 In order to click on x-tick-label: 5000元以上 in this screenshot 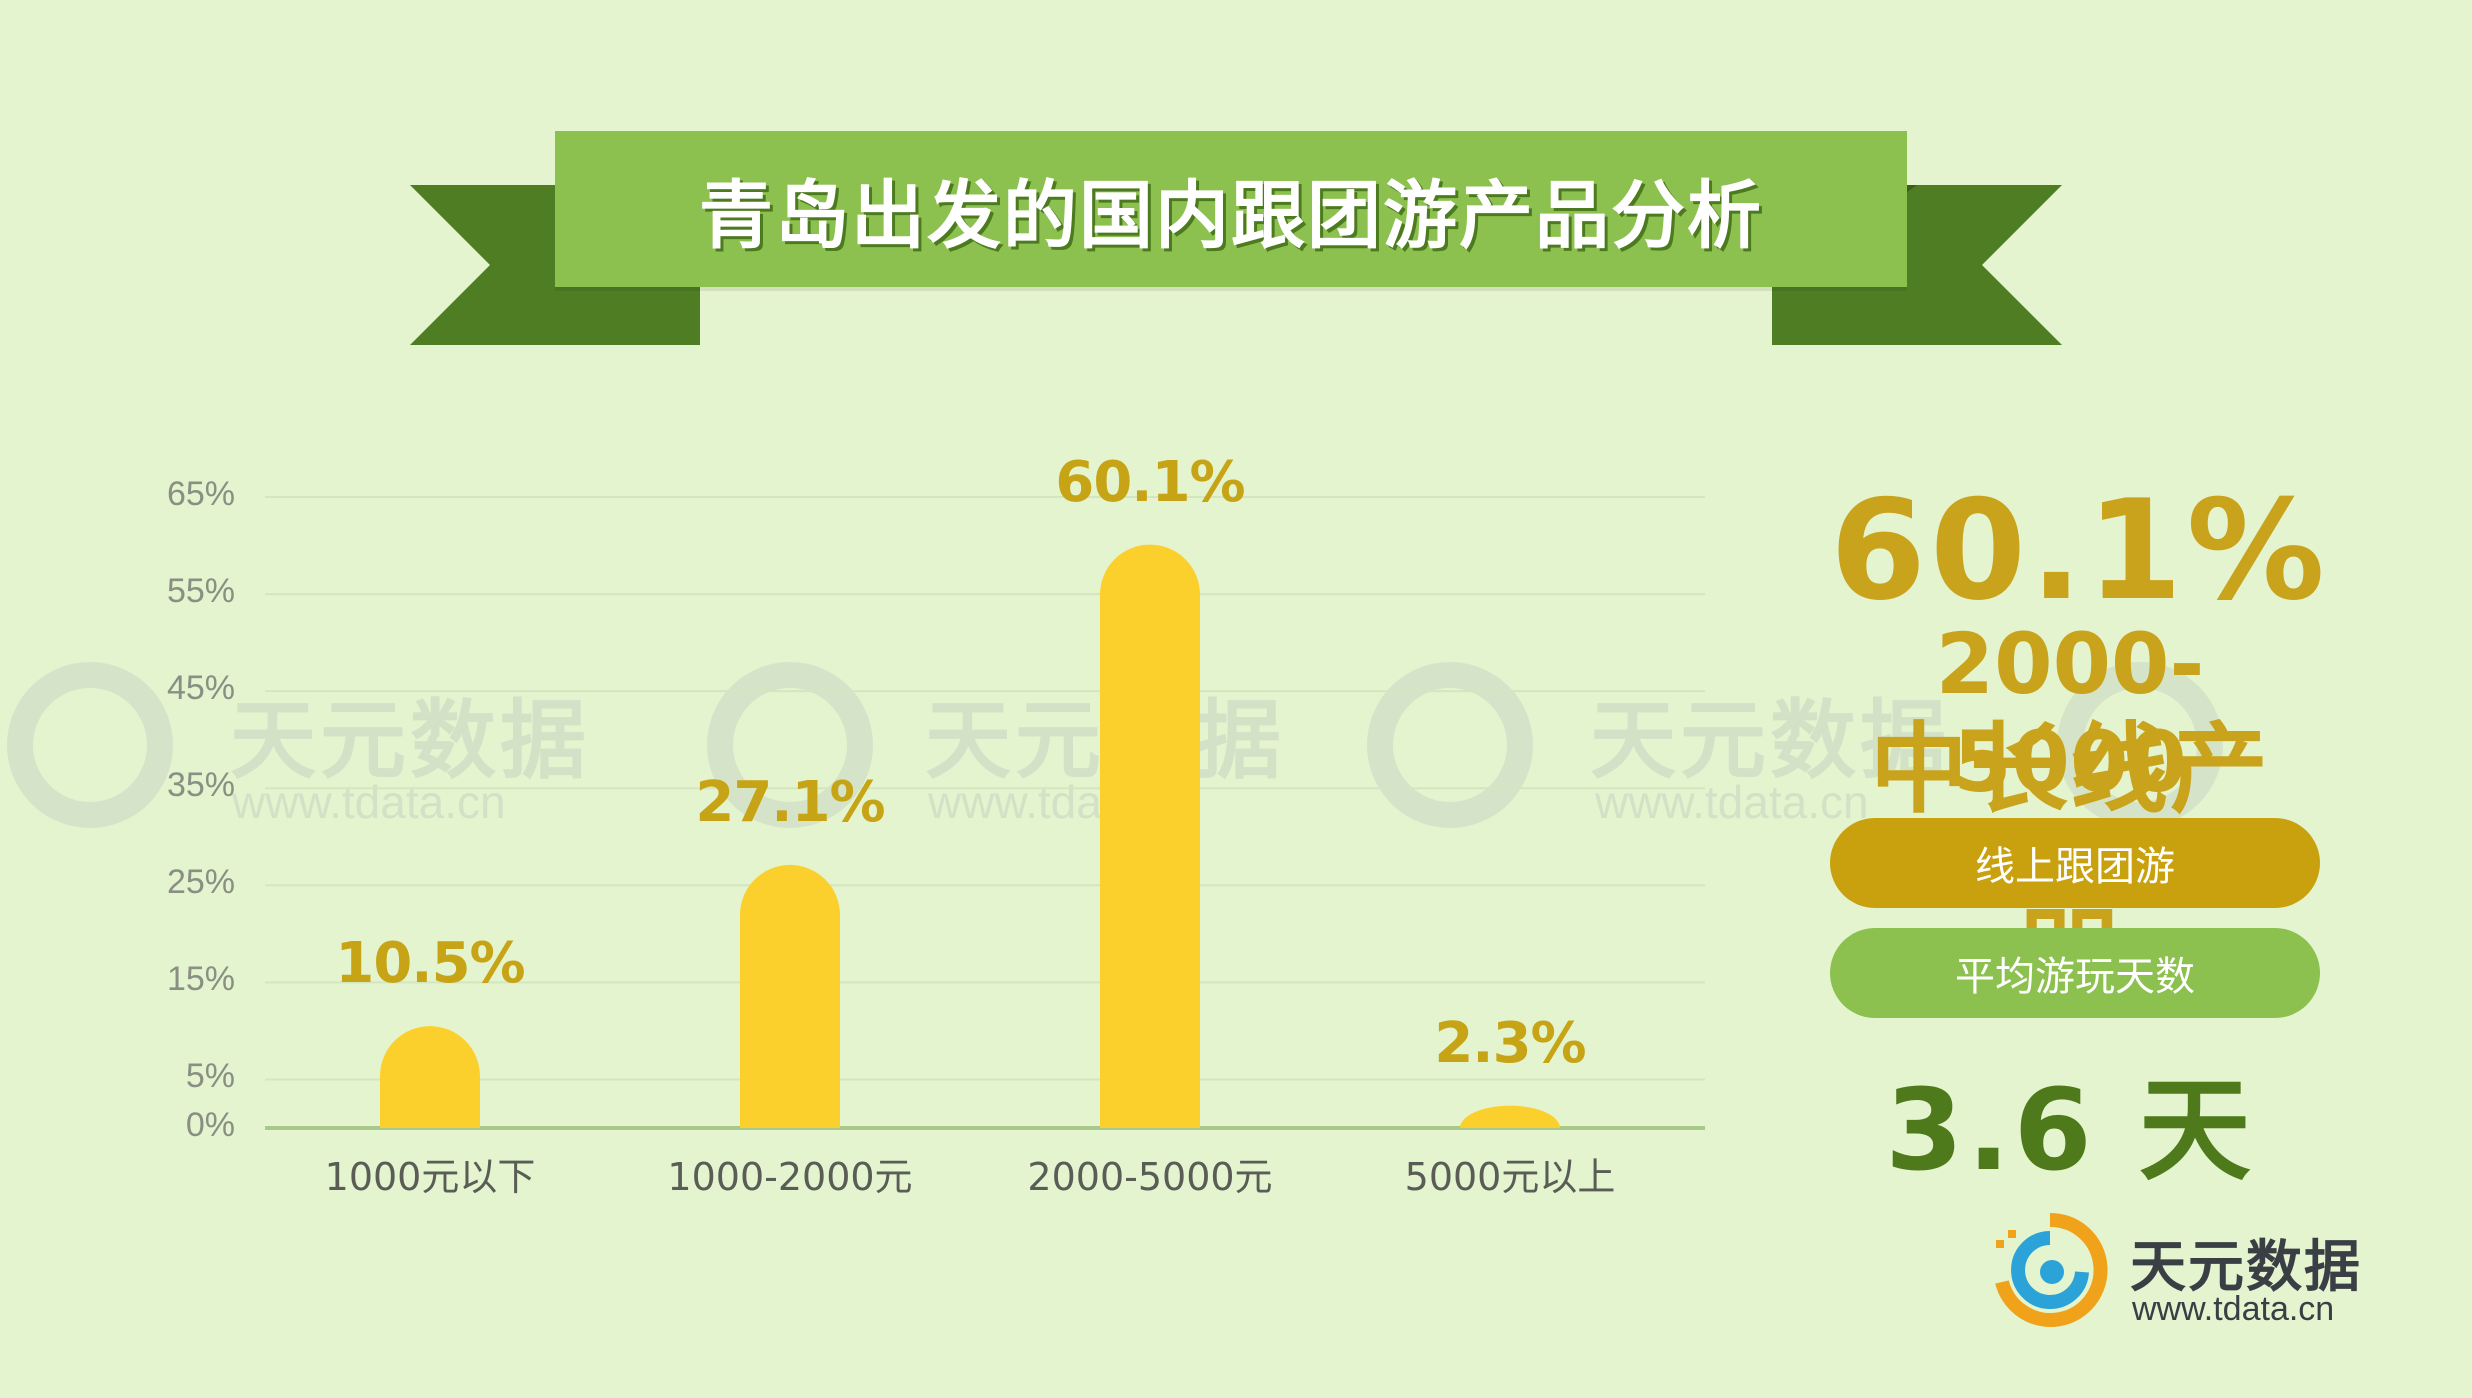, I will do `click(1510, 1177)`.